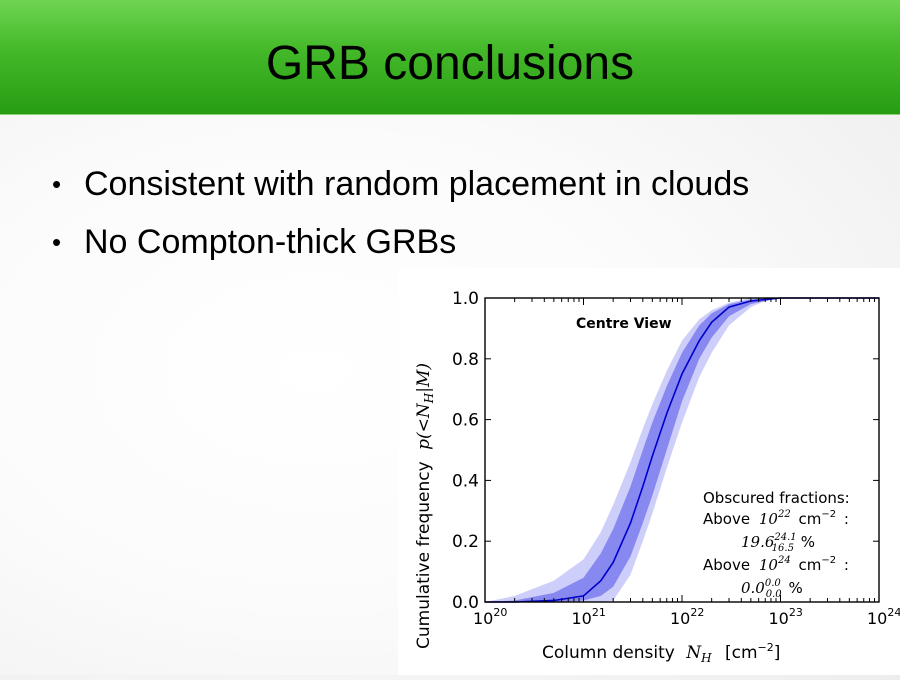 The image size is (900, 680). What do you see at coordinates (687, 617) in the screenshot?
I see `x-tick-label: 1022` at bounding box center [687, 617].